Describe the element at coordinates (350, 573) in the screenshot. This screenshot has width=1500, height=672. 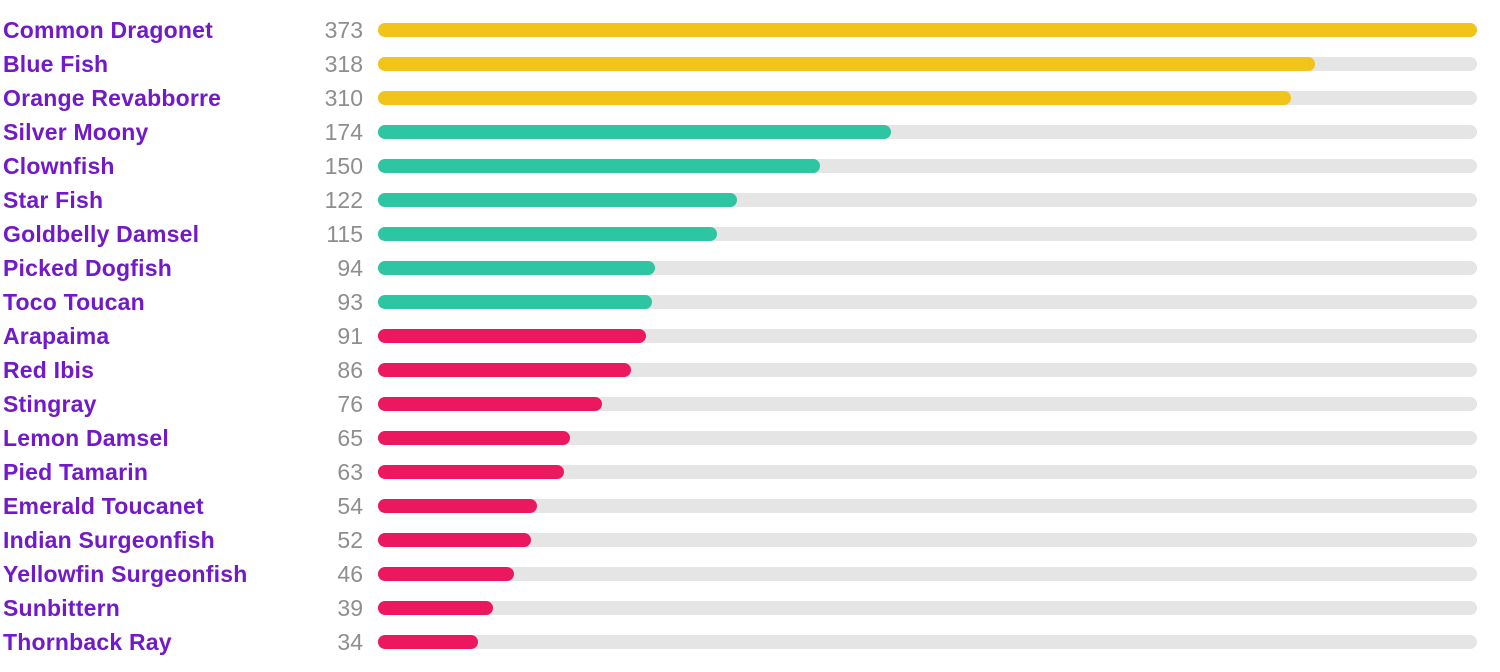
I see `value-label: 46` at that location.